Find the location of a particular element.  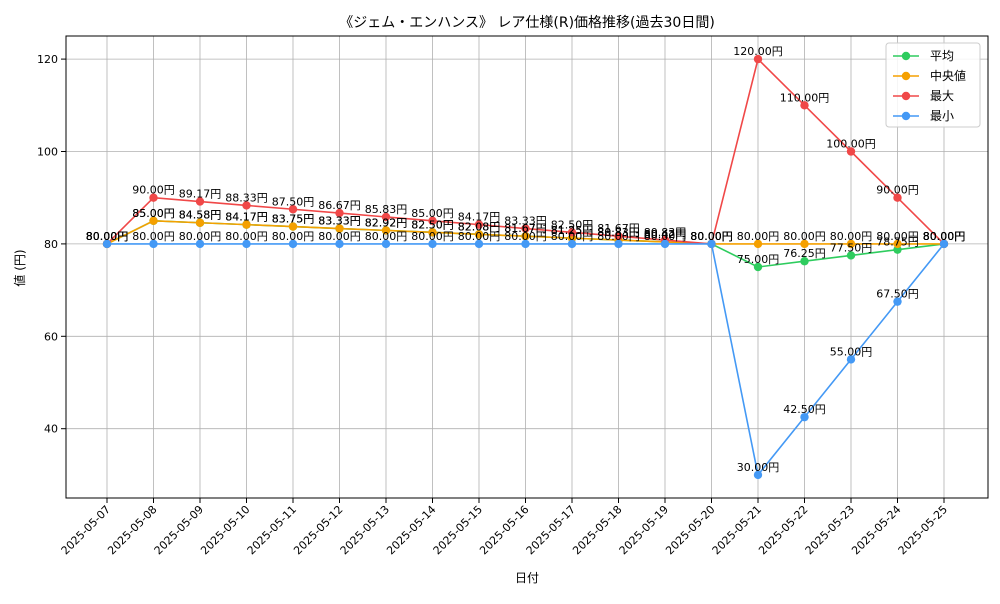

data-label: 82.08円 is located at coordinates (479, 226).